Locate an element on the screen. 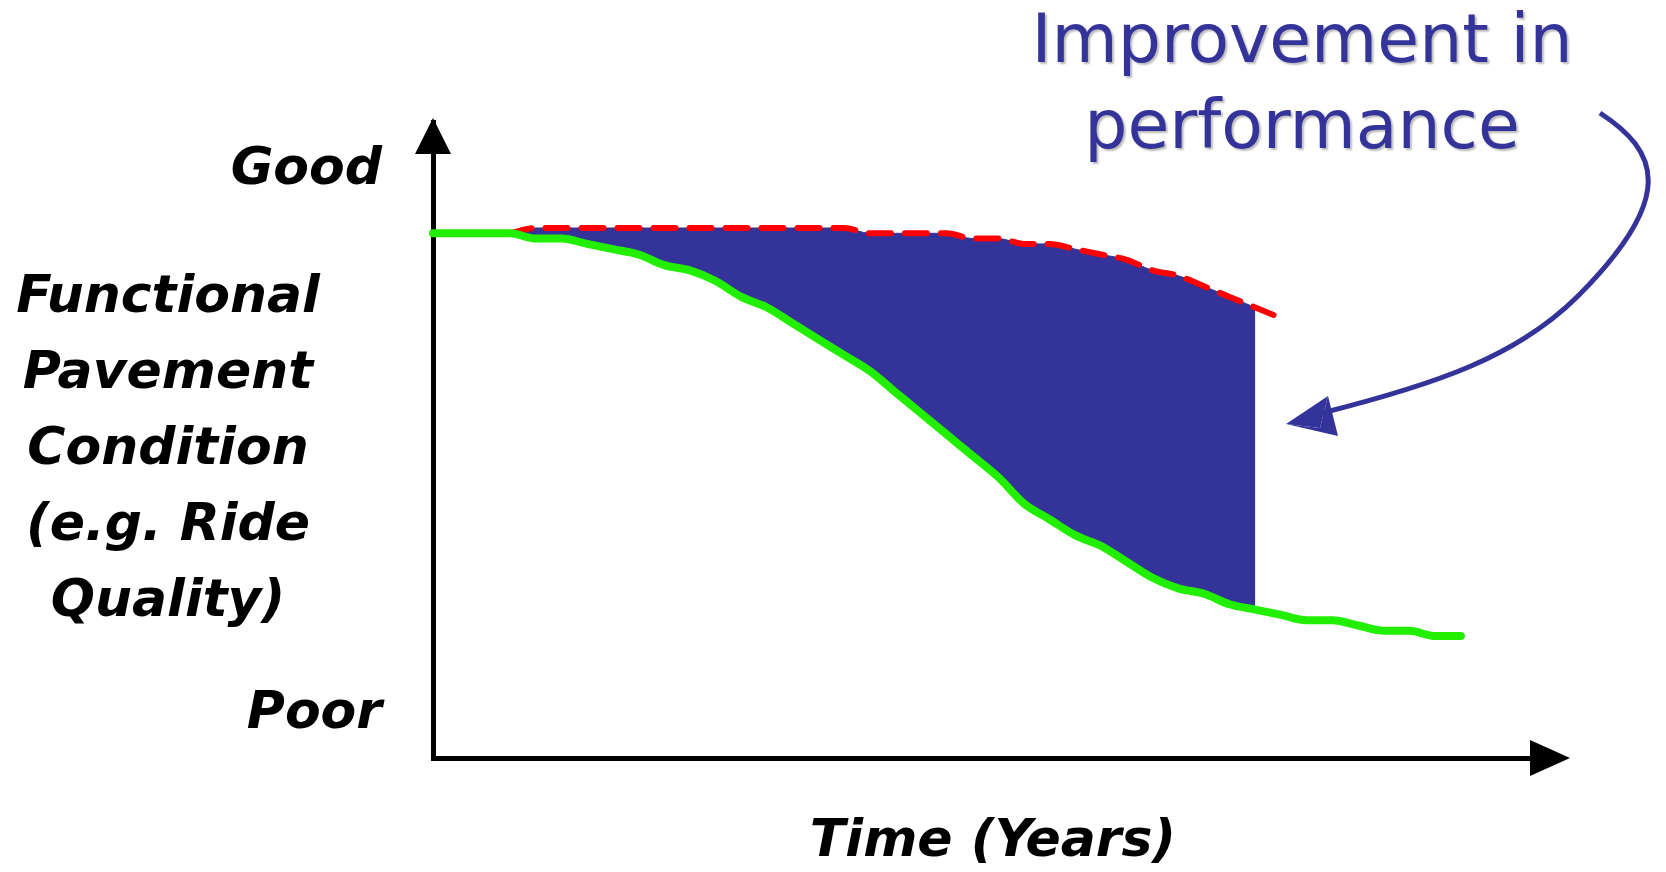 This screenshot has width=1666, height=872. y-axis-title: Functional Pavement Condition (e.g. Ride Quality) is located at coordinates (168, 446).